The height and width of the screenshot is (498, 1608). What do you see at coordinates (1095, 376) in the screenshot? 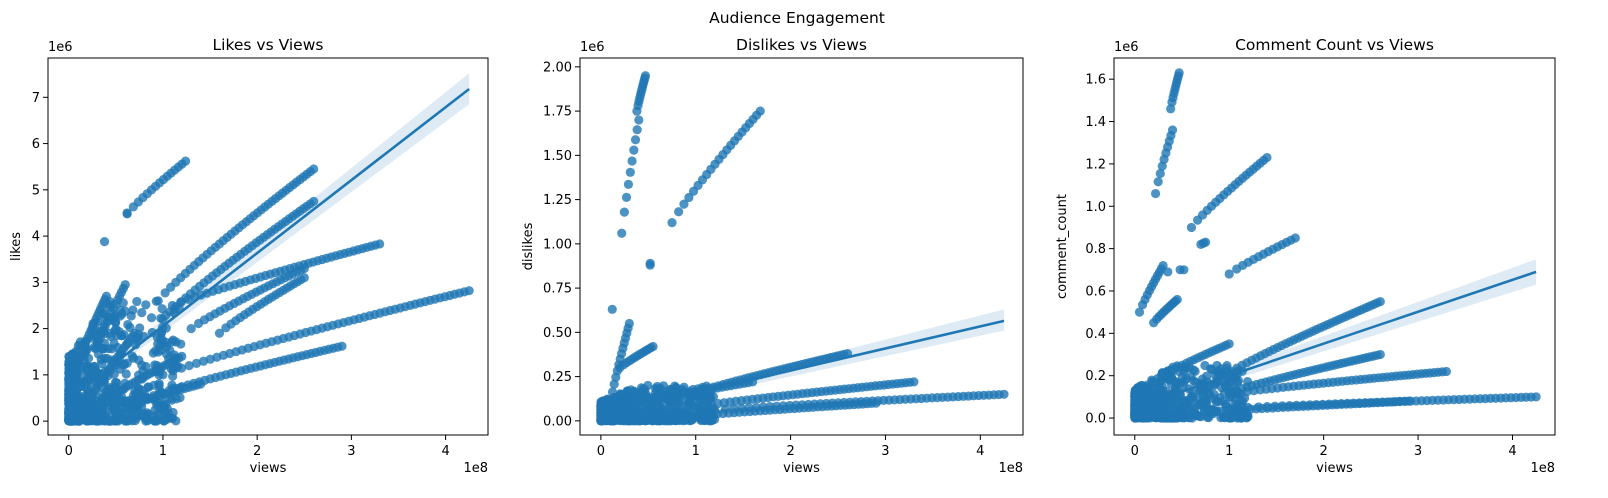
I see `y-tick-label: 0.2` at bounding box center [1095, 376].